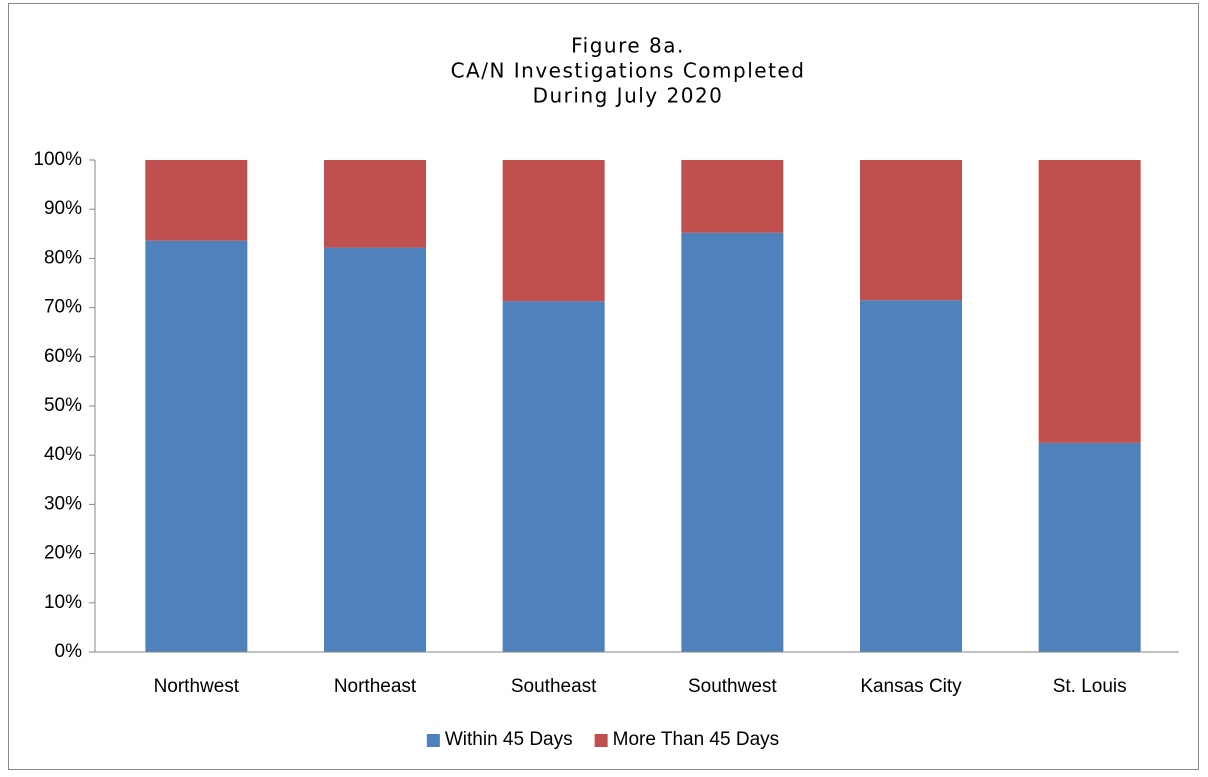 This screenshot has height=777, width=1208. What do you see at coordinates (1090, 686) in the screenshot?
I see `x-tick-label: St. Louis` at bounding box center [1090, 686].